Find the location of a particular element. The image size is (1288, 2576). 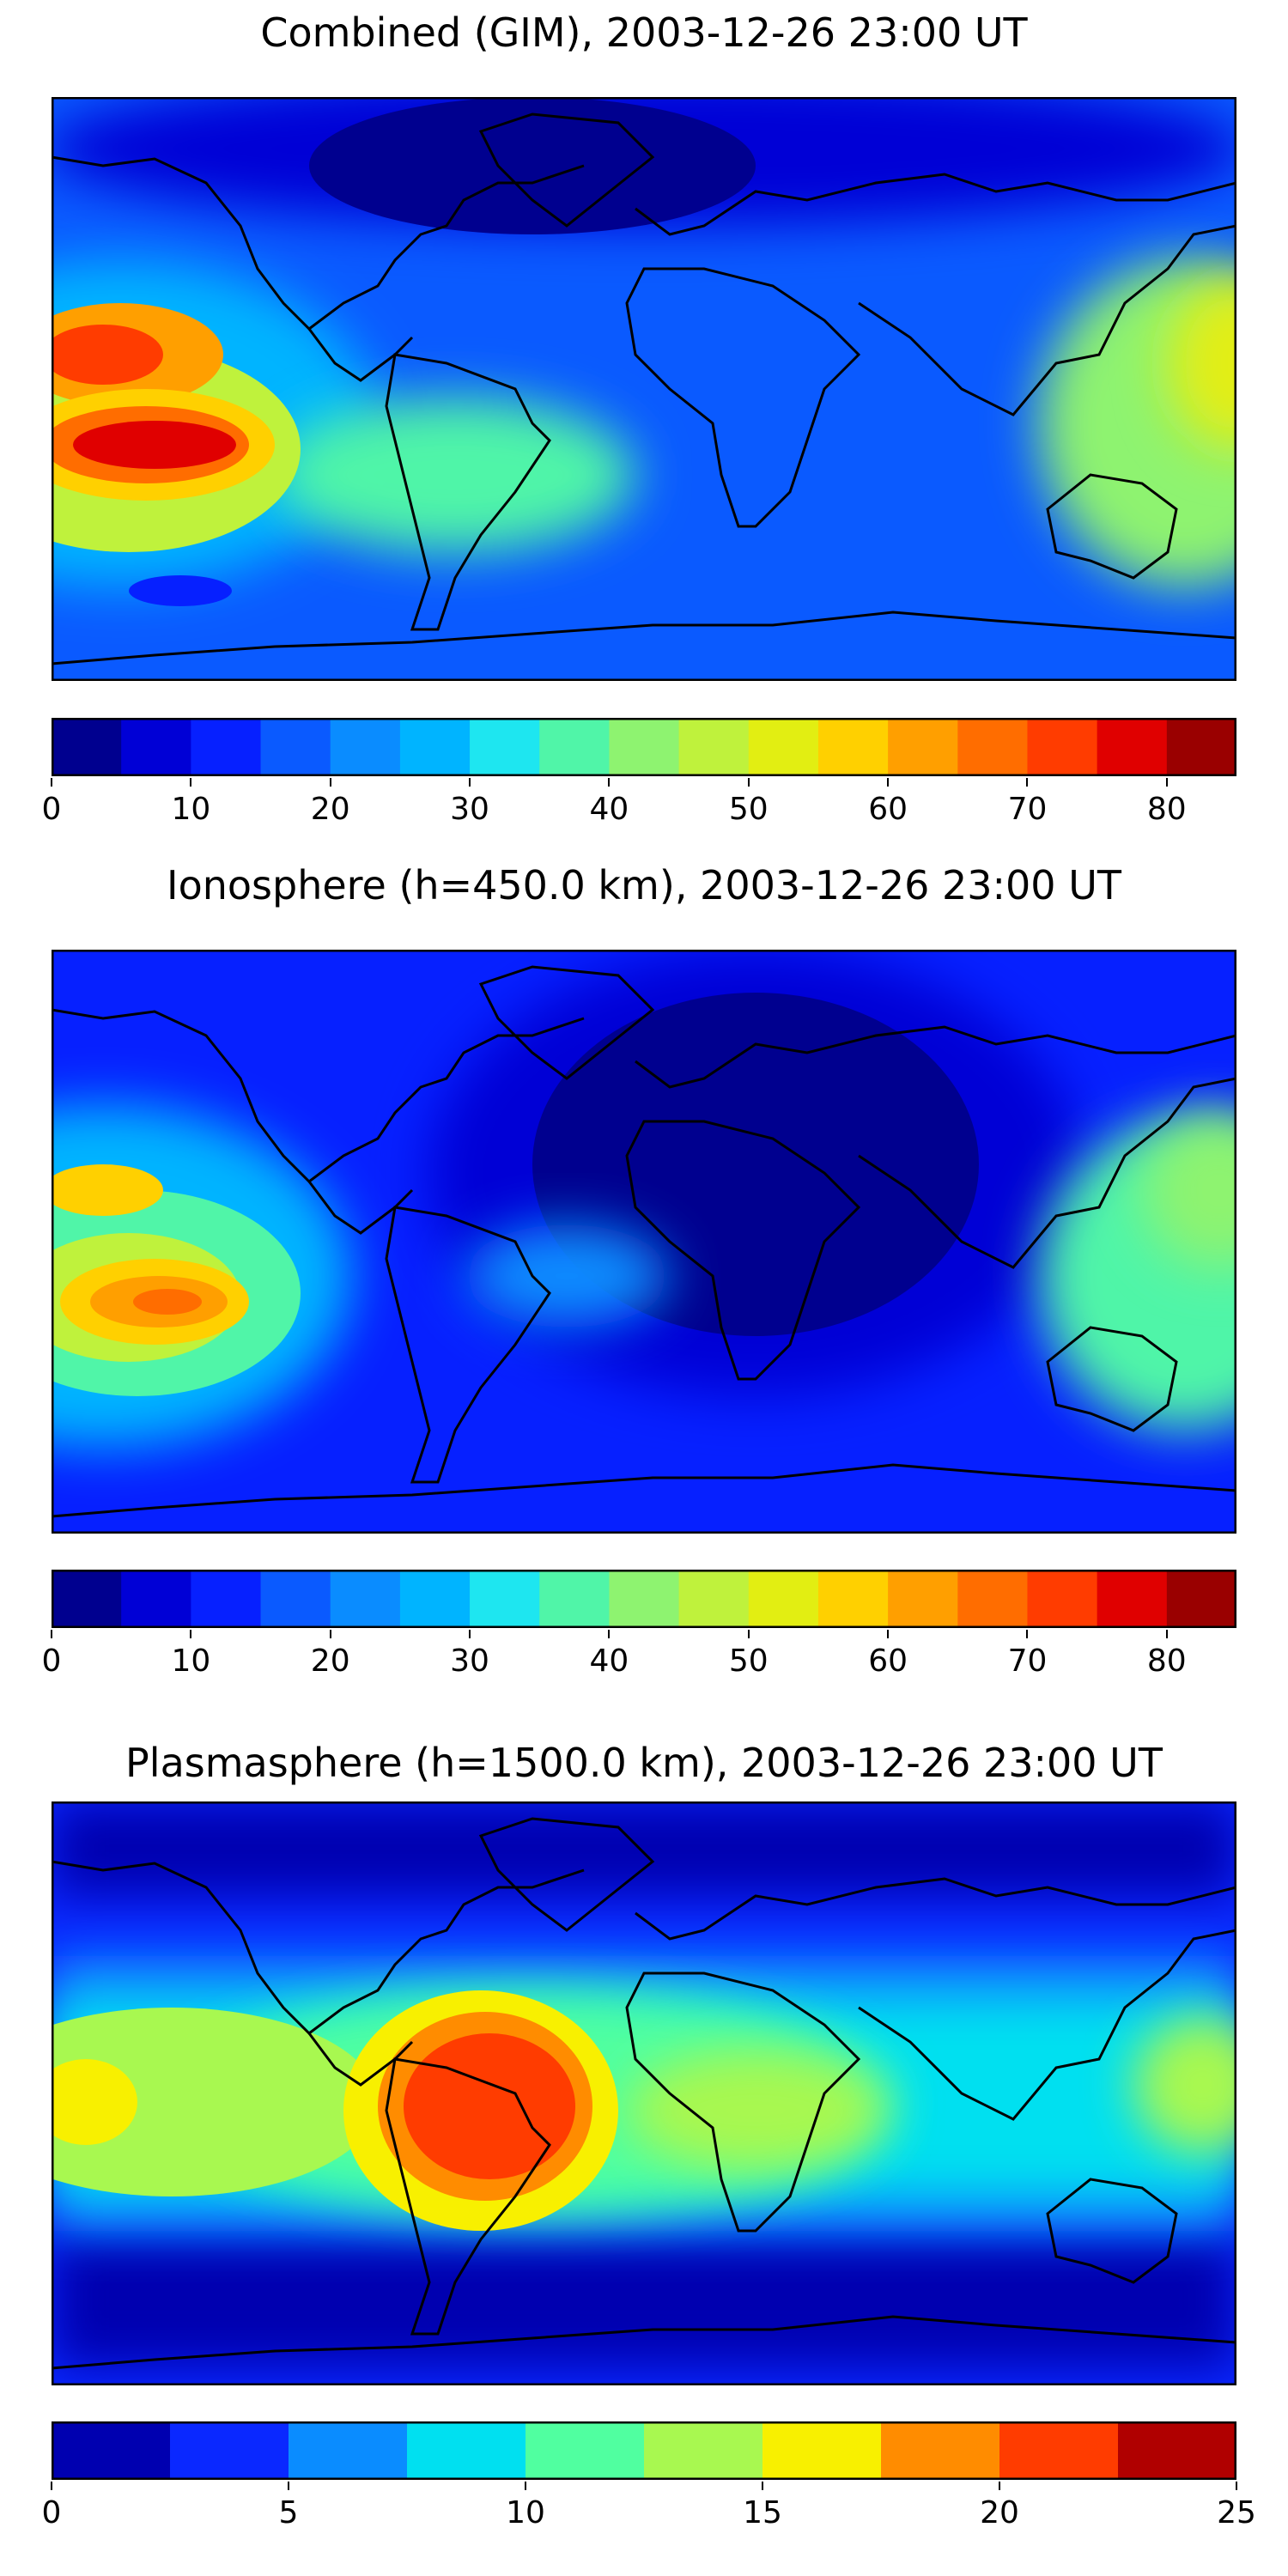

colorbar-tick-label: 10 is located at coordinates (191, 810).